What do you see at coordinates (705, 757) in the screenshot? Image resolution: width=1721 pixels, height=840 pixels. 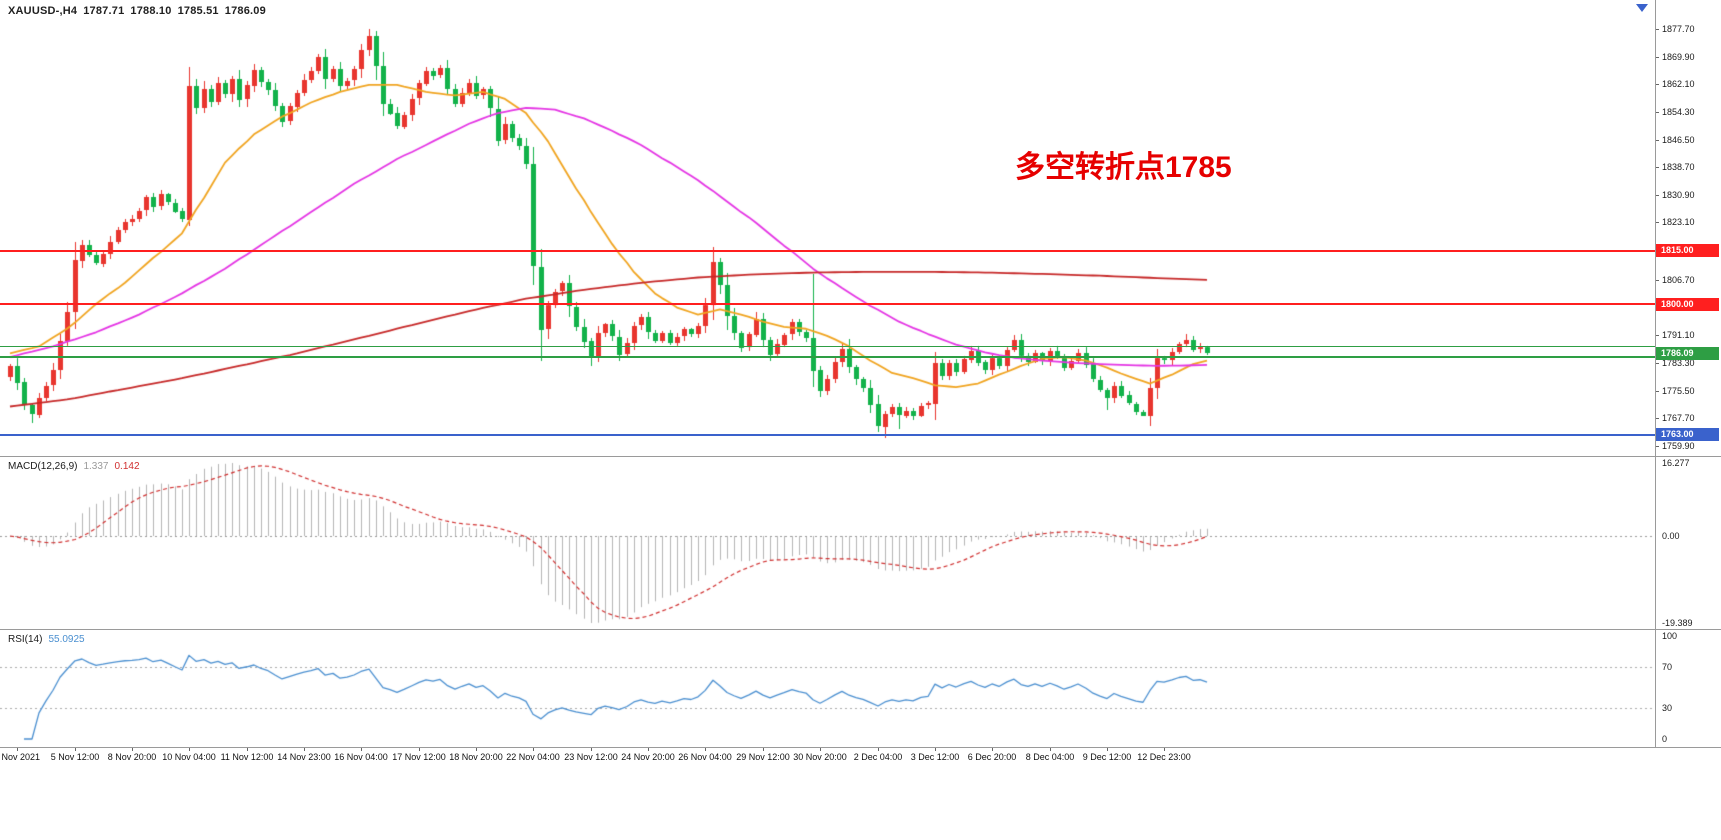 I see `time-axis-label: 26 Nov 04:00` at bounding box center [705, 757].